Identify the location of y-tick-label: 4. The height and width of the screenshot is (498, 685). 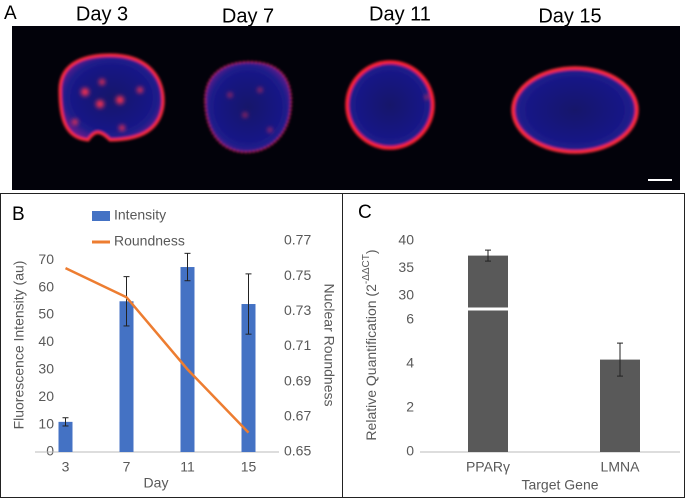
(410, 363).